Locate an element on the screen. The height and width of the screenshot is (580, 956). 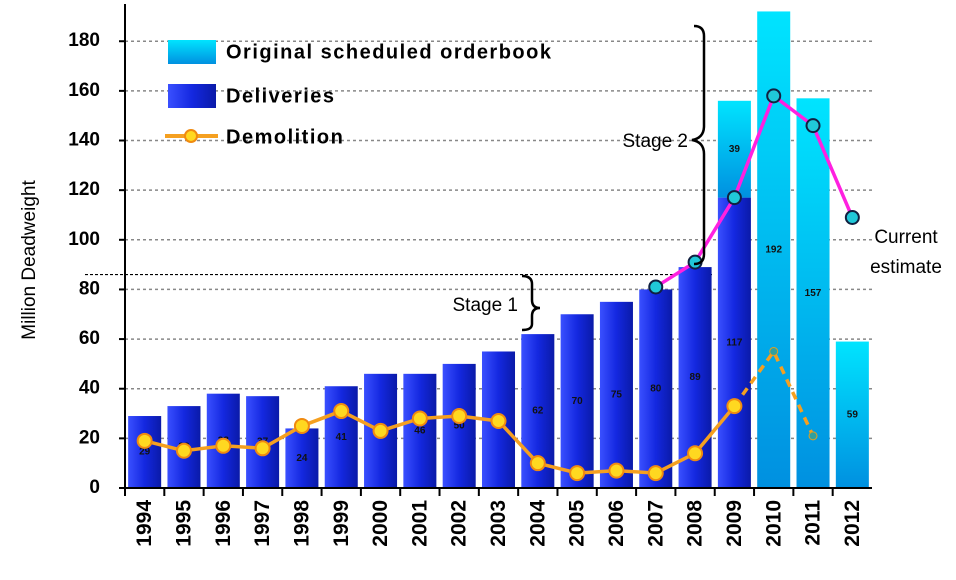
x-tick-label: 2002 is located at coordinates (459, 523).